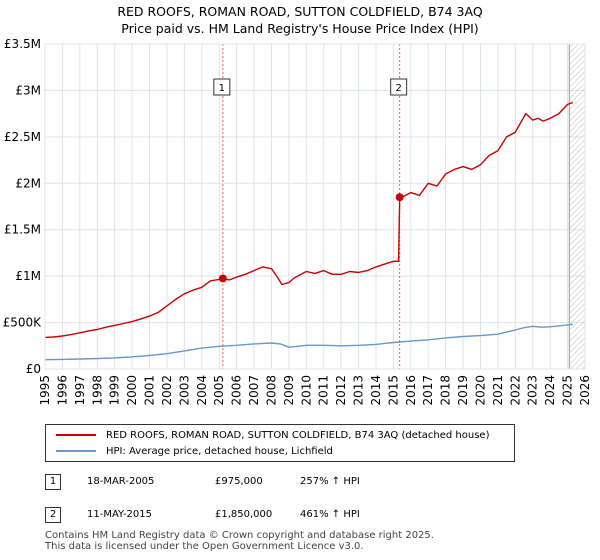  I want to click on x-tick-label: 2008, so click(271, 390).